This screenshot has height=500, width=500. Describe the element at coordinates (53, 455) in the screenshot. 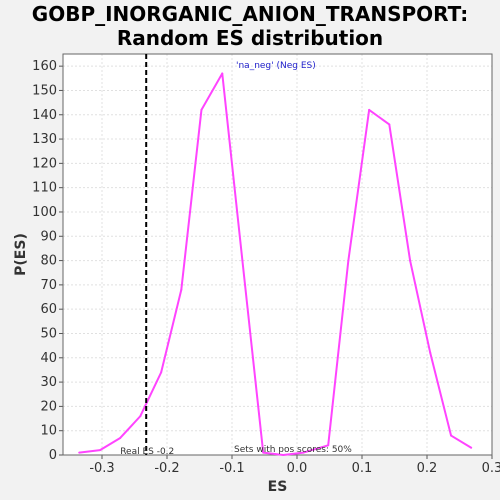

I see `y-tick-label: 0` at that location.